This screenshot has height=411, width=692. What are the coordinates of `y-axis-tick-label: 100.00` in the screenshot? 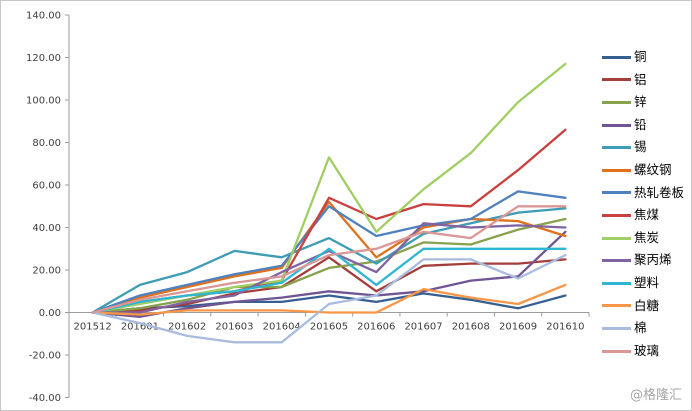 It's located at (43, 101).